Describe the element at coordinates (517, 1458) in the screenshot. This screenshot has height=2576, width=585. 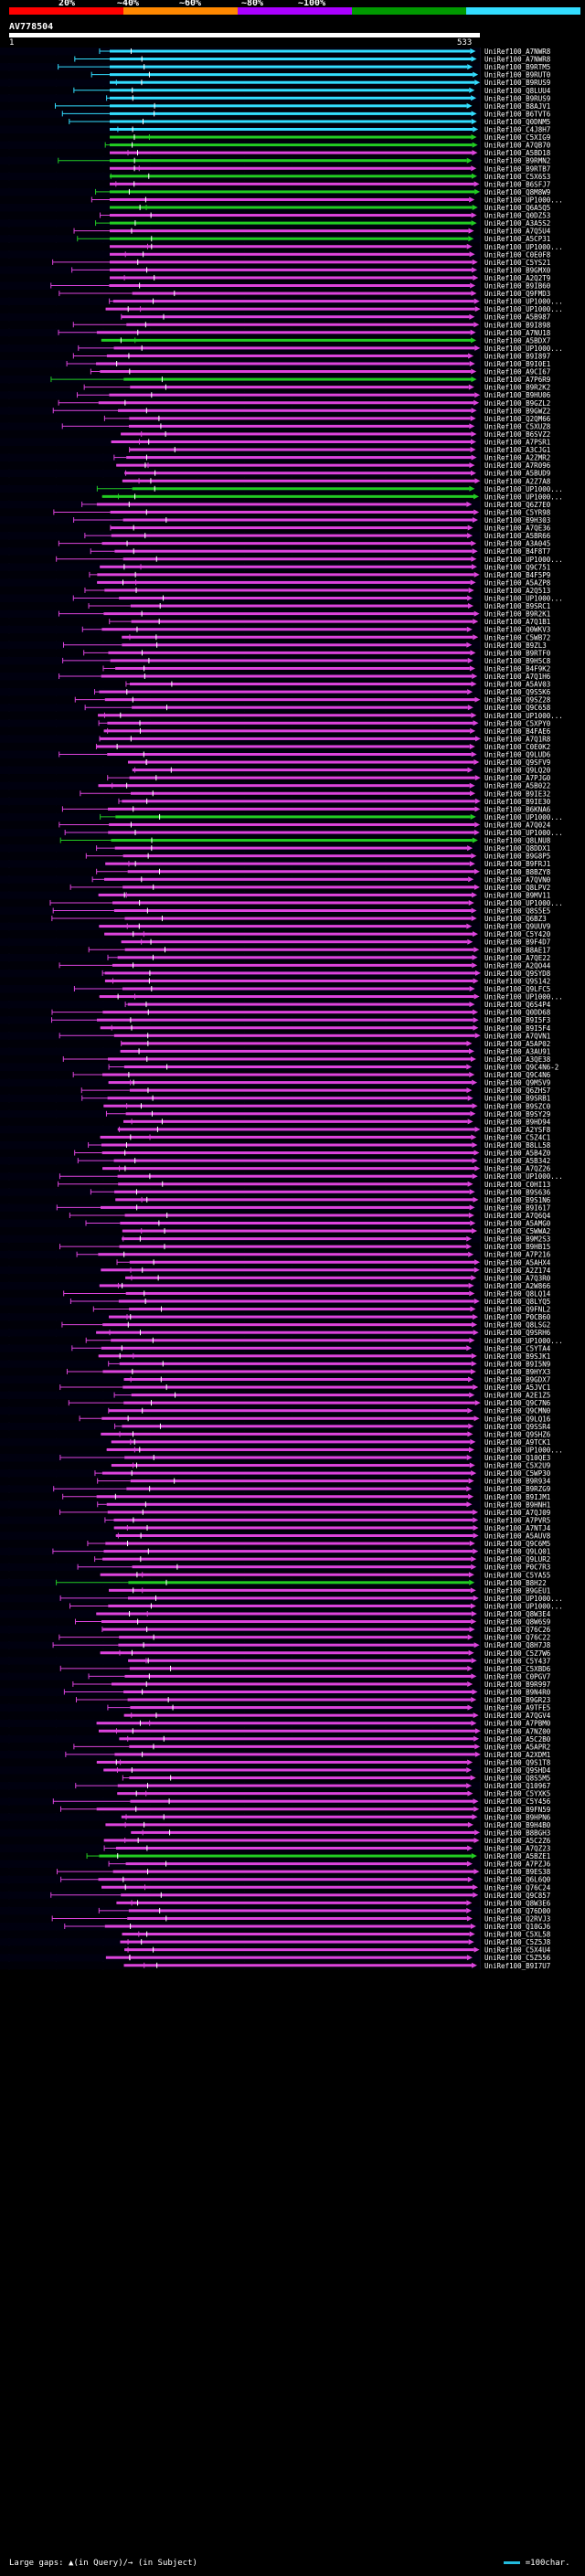
I see `hit-label: UniRef100_Q10QE3` at that location.